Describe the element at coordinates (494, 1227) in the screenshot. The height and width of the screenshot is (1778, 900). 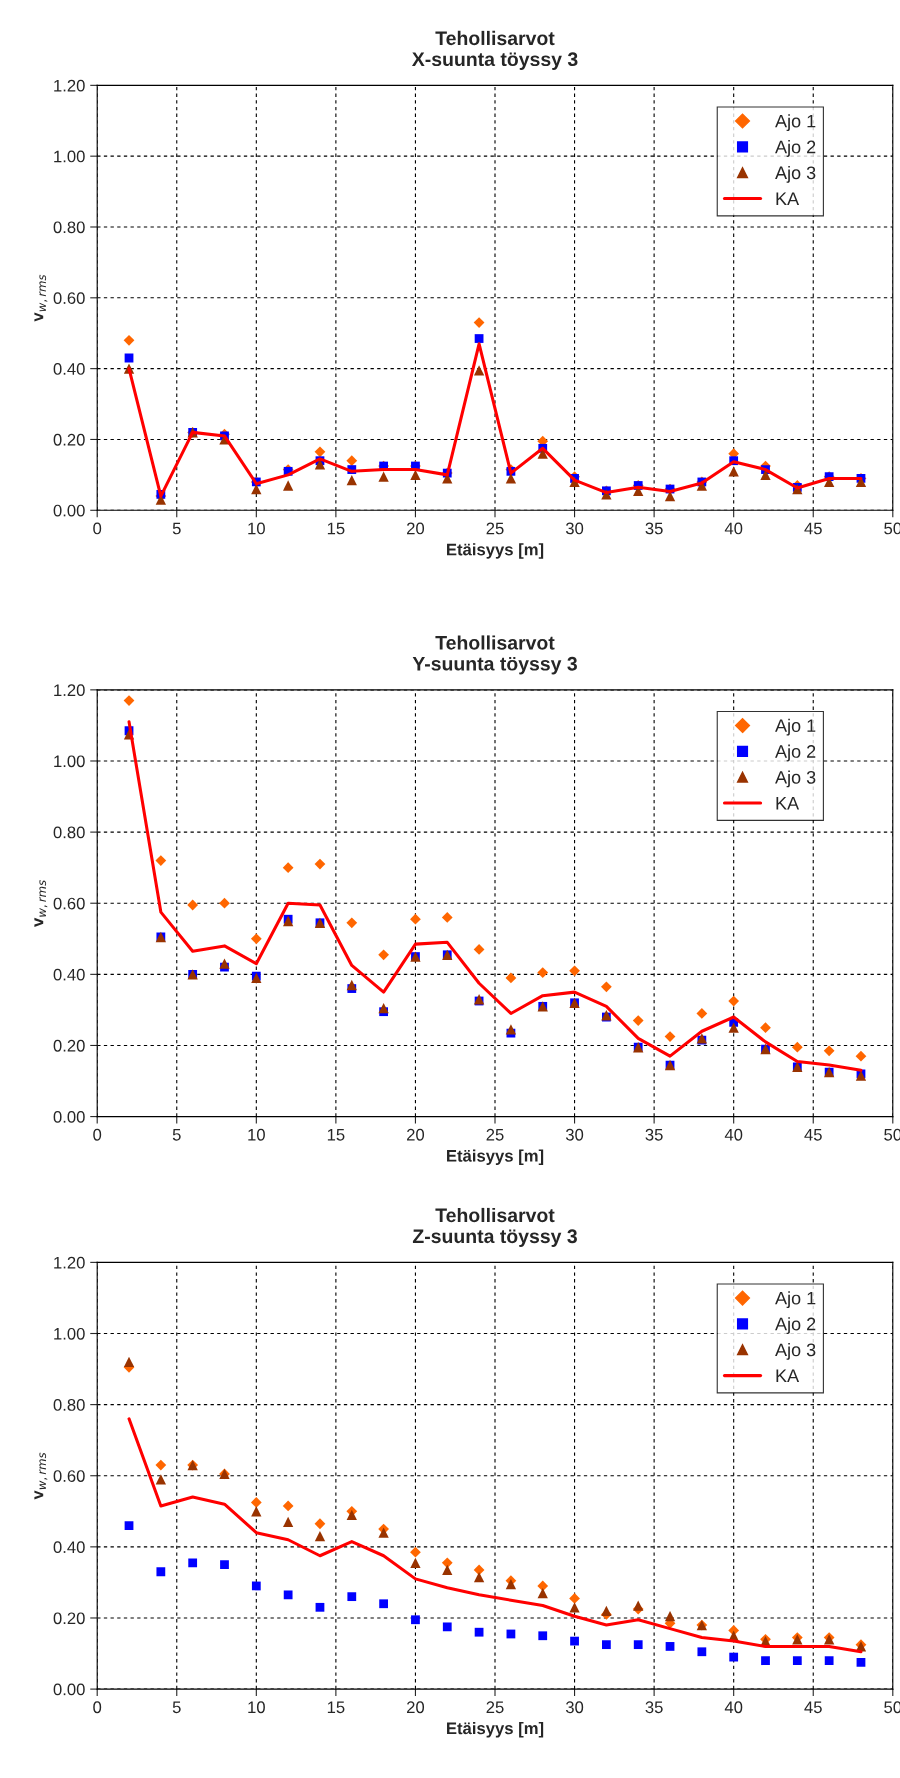
I see `chart-title: Tehollisarvot Z-suunta töyssy 3` at that location.